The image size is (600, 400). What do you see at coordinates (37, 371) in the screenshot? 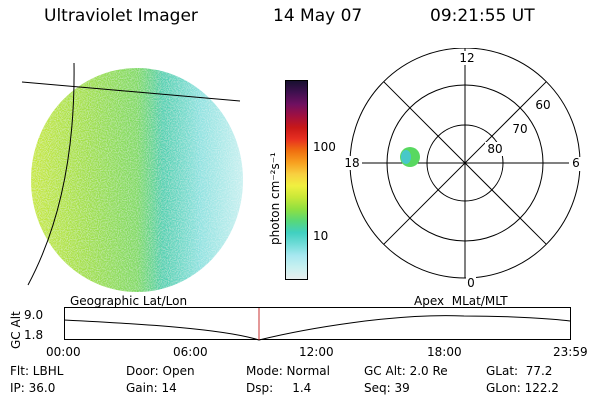
I see `filter-info: Flt: LBHL` at bounding box center [37, 371].